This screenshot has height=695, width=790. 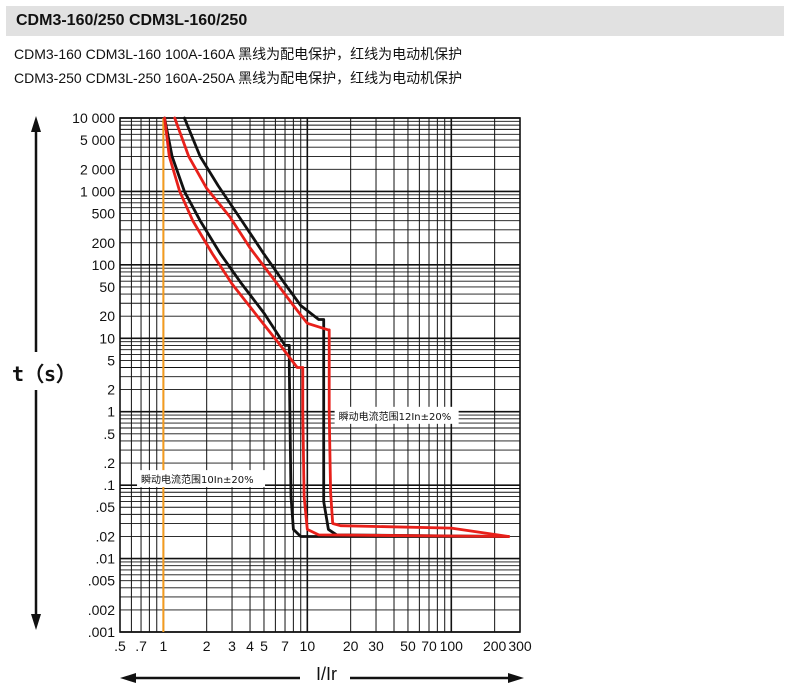 I want to click on x-tick-label: 3, so click(x=232, y=646).